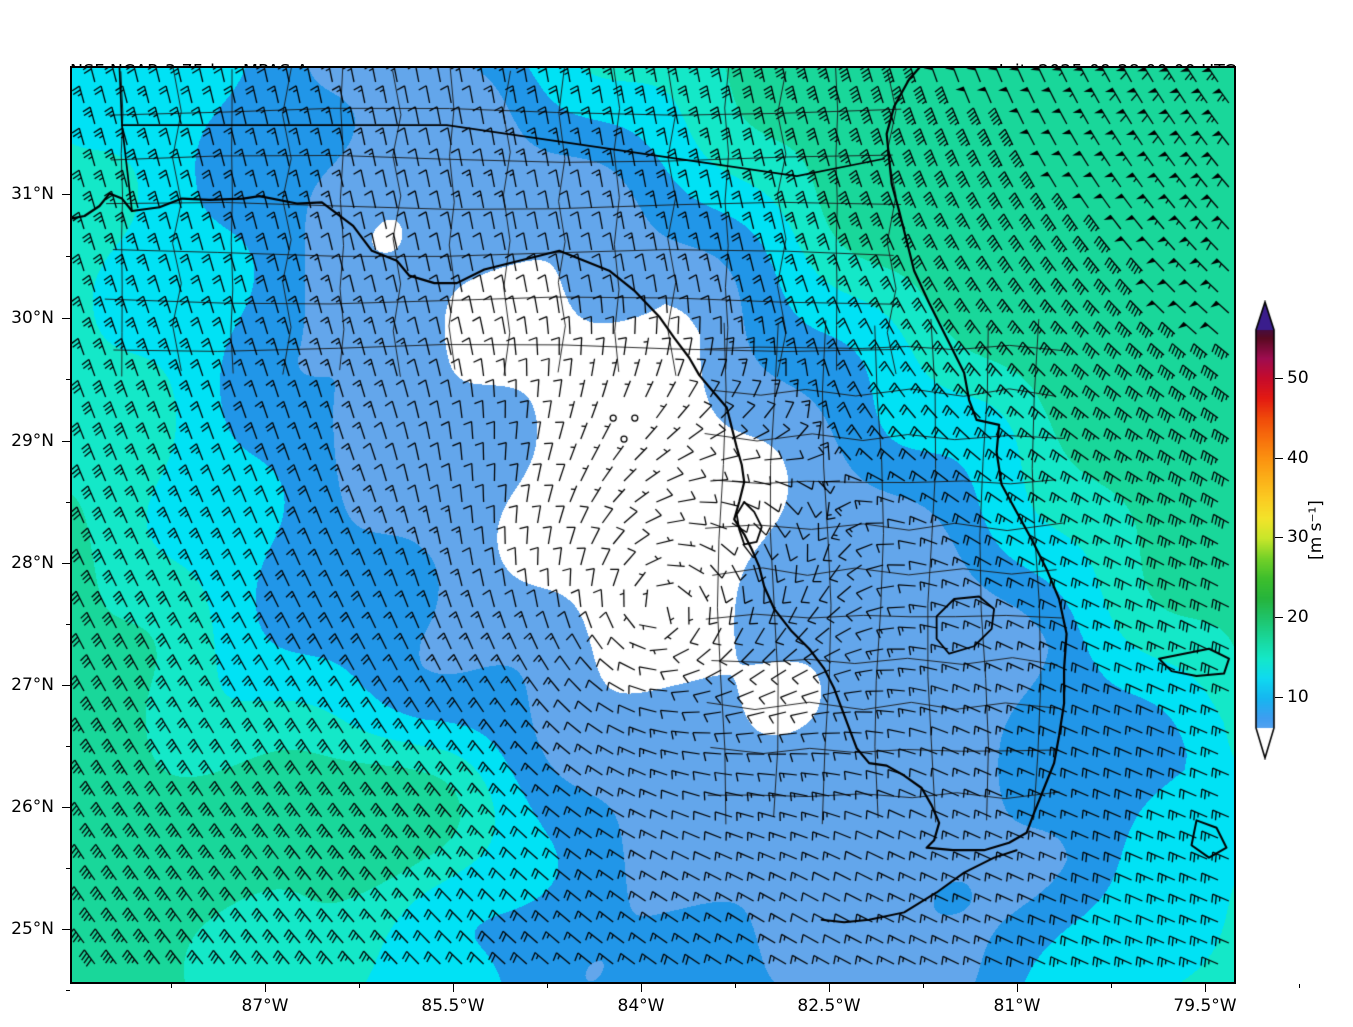 The width and height of the screenshot is (1353, 1027). What do you see at coordinates (1298, 537) in the screenshot?
I see `colorbar-tick-label-30: 30` at bounding box center [1298, 537].